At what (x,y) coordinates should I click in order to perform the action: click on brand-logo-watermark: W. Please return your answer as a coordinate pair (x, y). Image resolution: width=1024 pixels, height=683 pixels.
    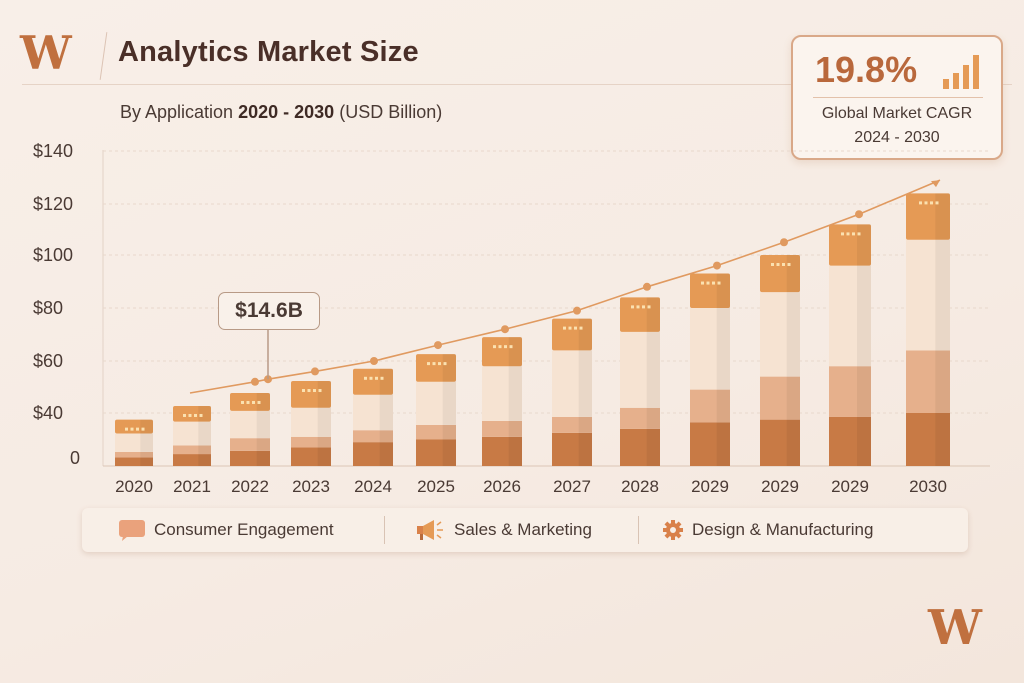
    Looking at the image, I should click on (955, 628).